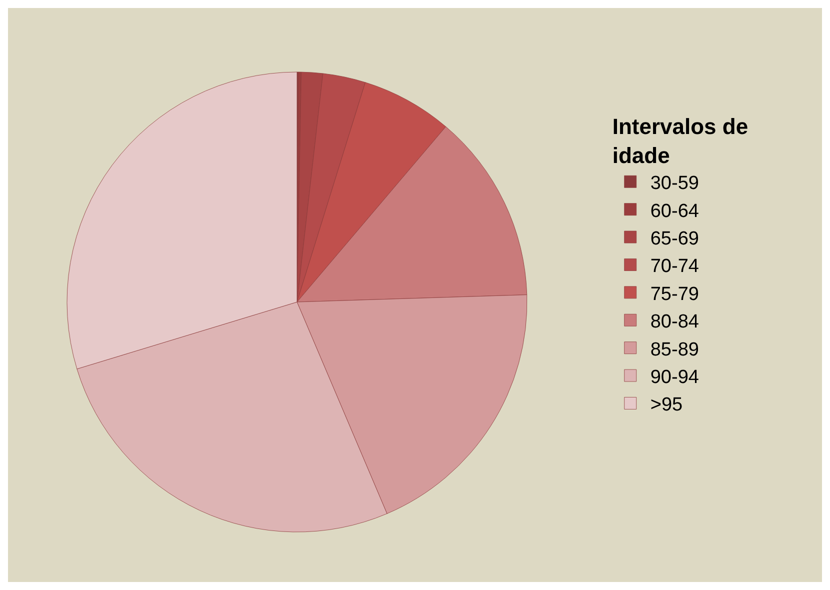 The image size is (830, 590). What do you see at coordinates (675, 322) in the screenshot?
I see `legend-label: 80-84` at bounding box center [675, 322].